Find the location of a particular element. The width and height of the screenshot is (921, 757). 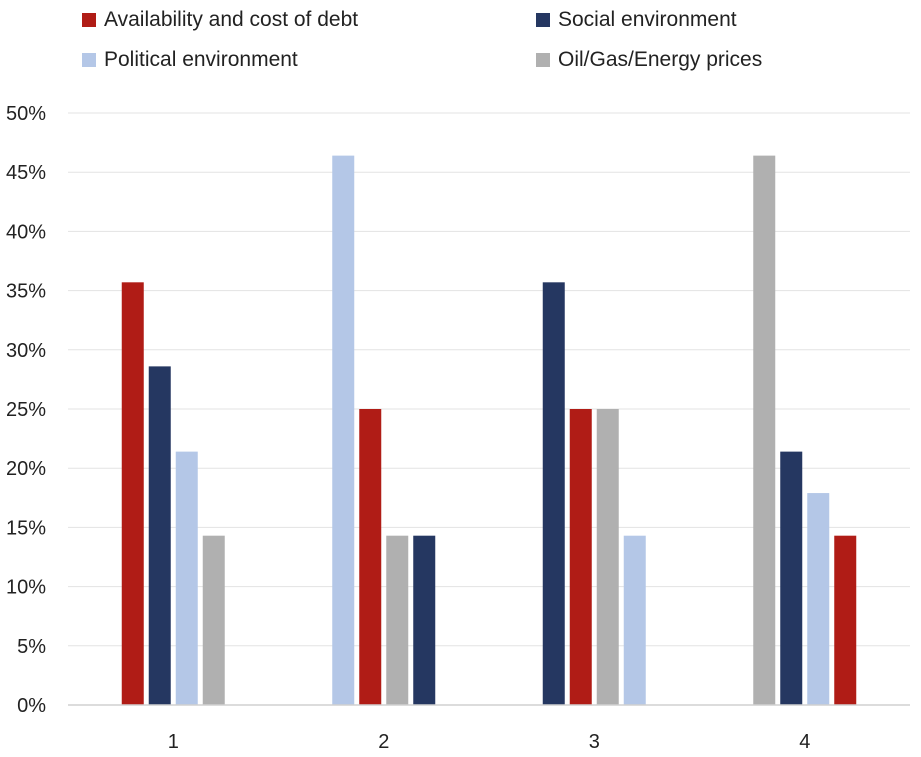

legend-item-energy-prices: Oil/Gas/Energy prices is located at coordinates (649, 60).